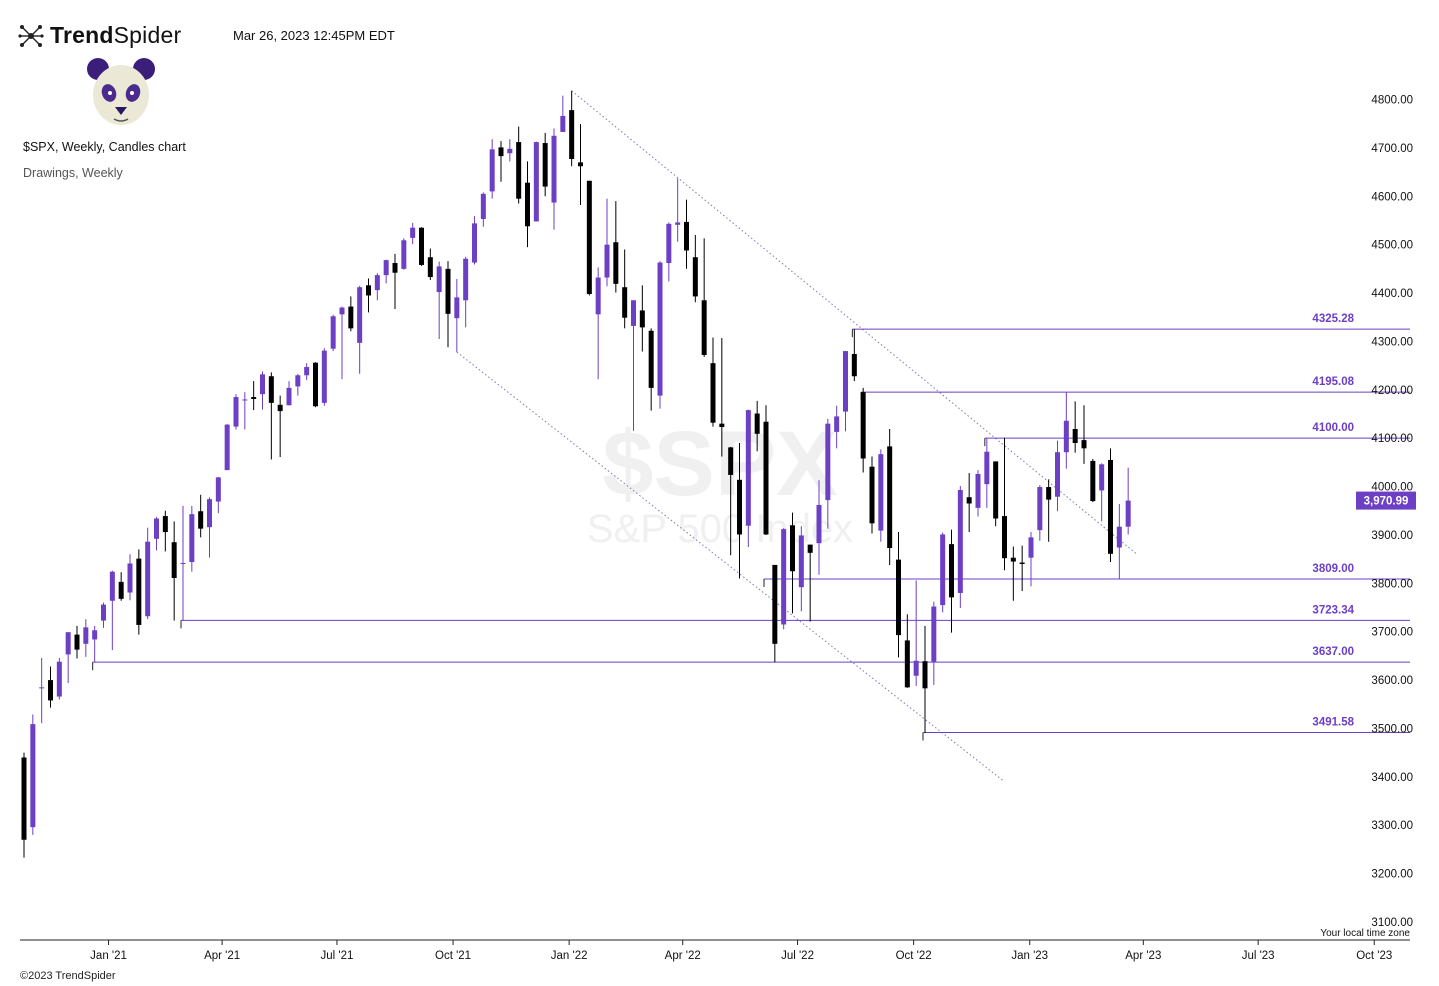 This screenshot has width=1439, height=986. I want to click on panda-avatar-icon, so click(121, 91).